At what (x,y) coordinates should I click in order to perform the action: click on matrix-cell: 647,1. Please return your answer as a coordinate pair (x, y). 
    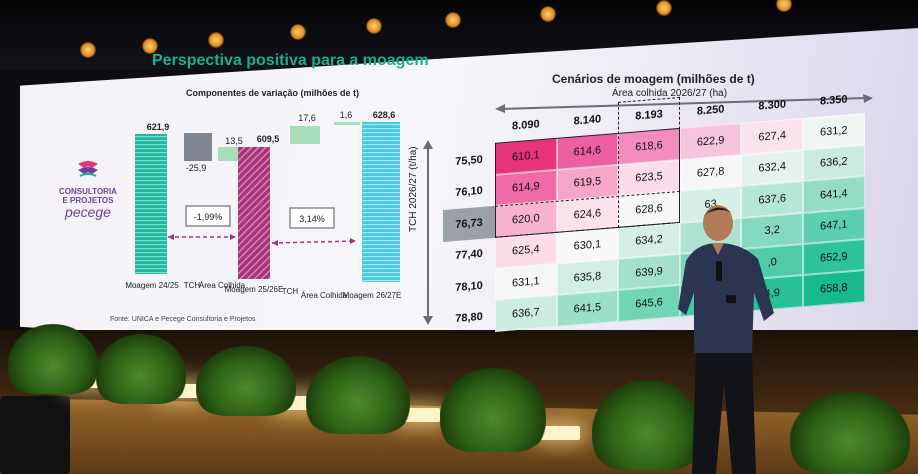
    Looking at the image, I should click on (833, 225).